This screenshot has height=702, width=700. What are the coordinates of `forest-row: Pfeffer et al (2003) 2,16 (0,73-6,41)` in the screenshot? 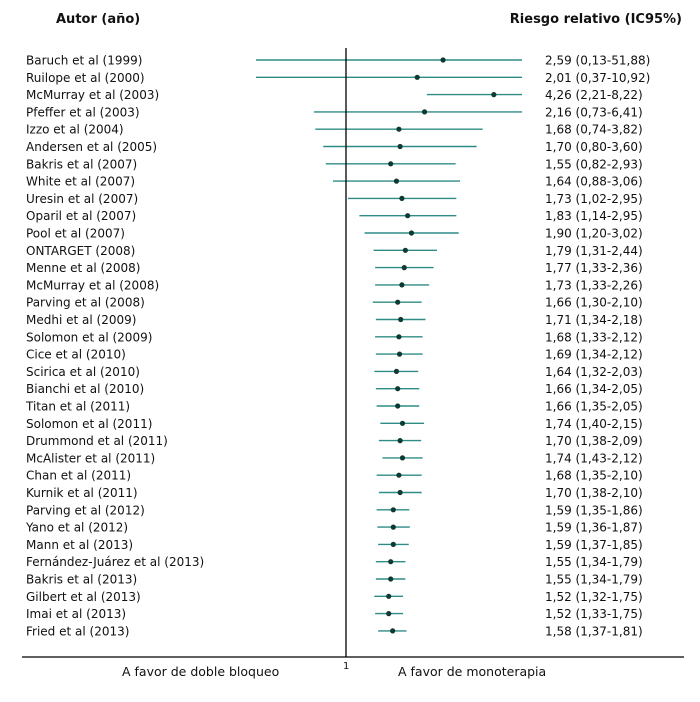 It's located at (334, 112).